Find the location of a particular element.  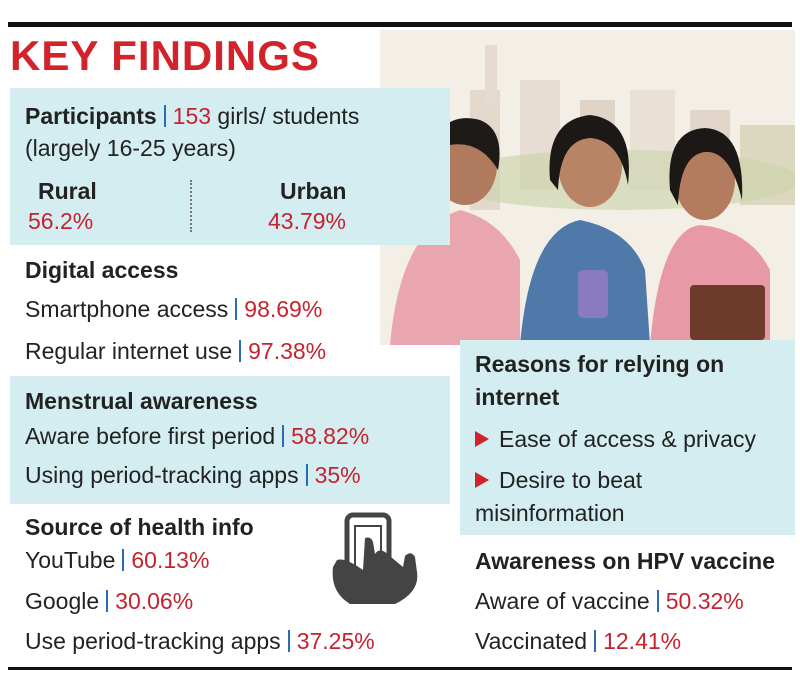

reason: Desire to beat misinformation is located at coordinates (590, 497).